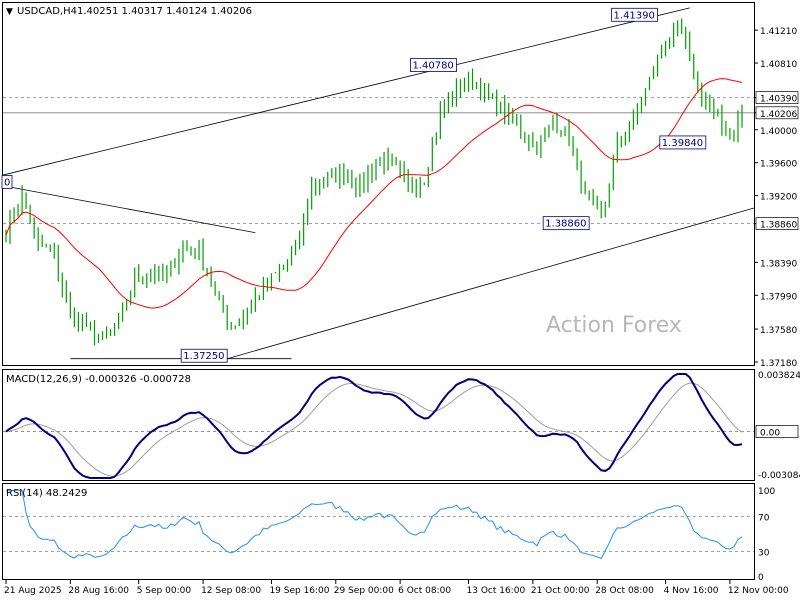 The image size is (800, 604). Describe the element at coordinates (778, 132) in the screenshot. I see `price-tick-label: 1.40000` at that location.